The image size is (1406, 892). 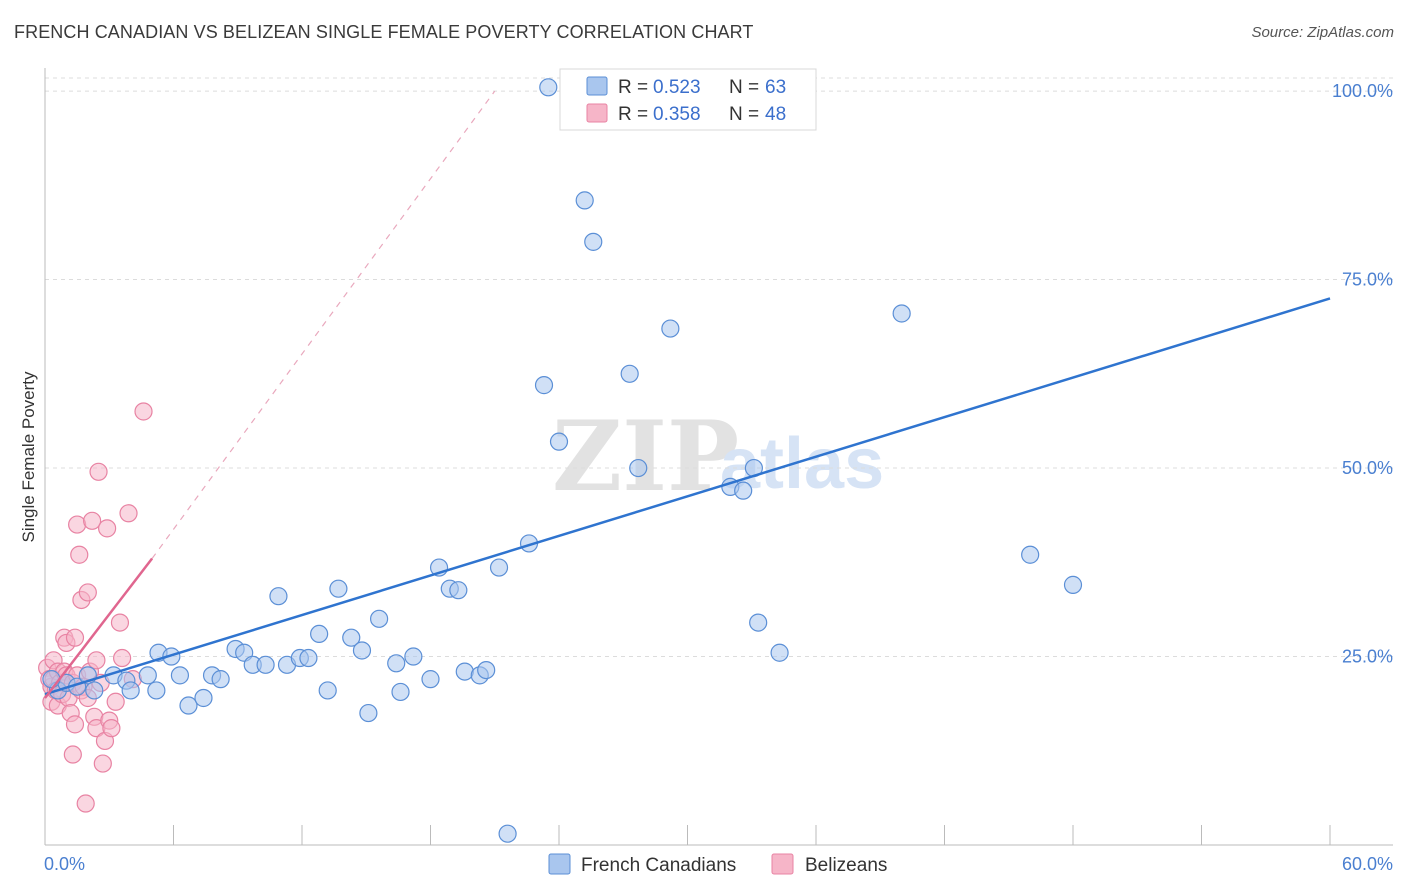 I want to click on source-credit: Source: ZipAtlas.com, so click(x=1322, y=32).